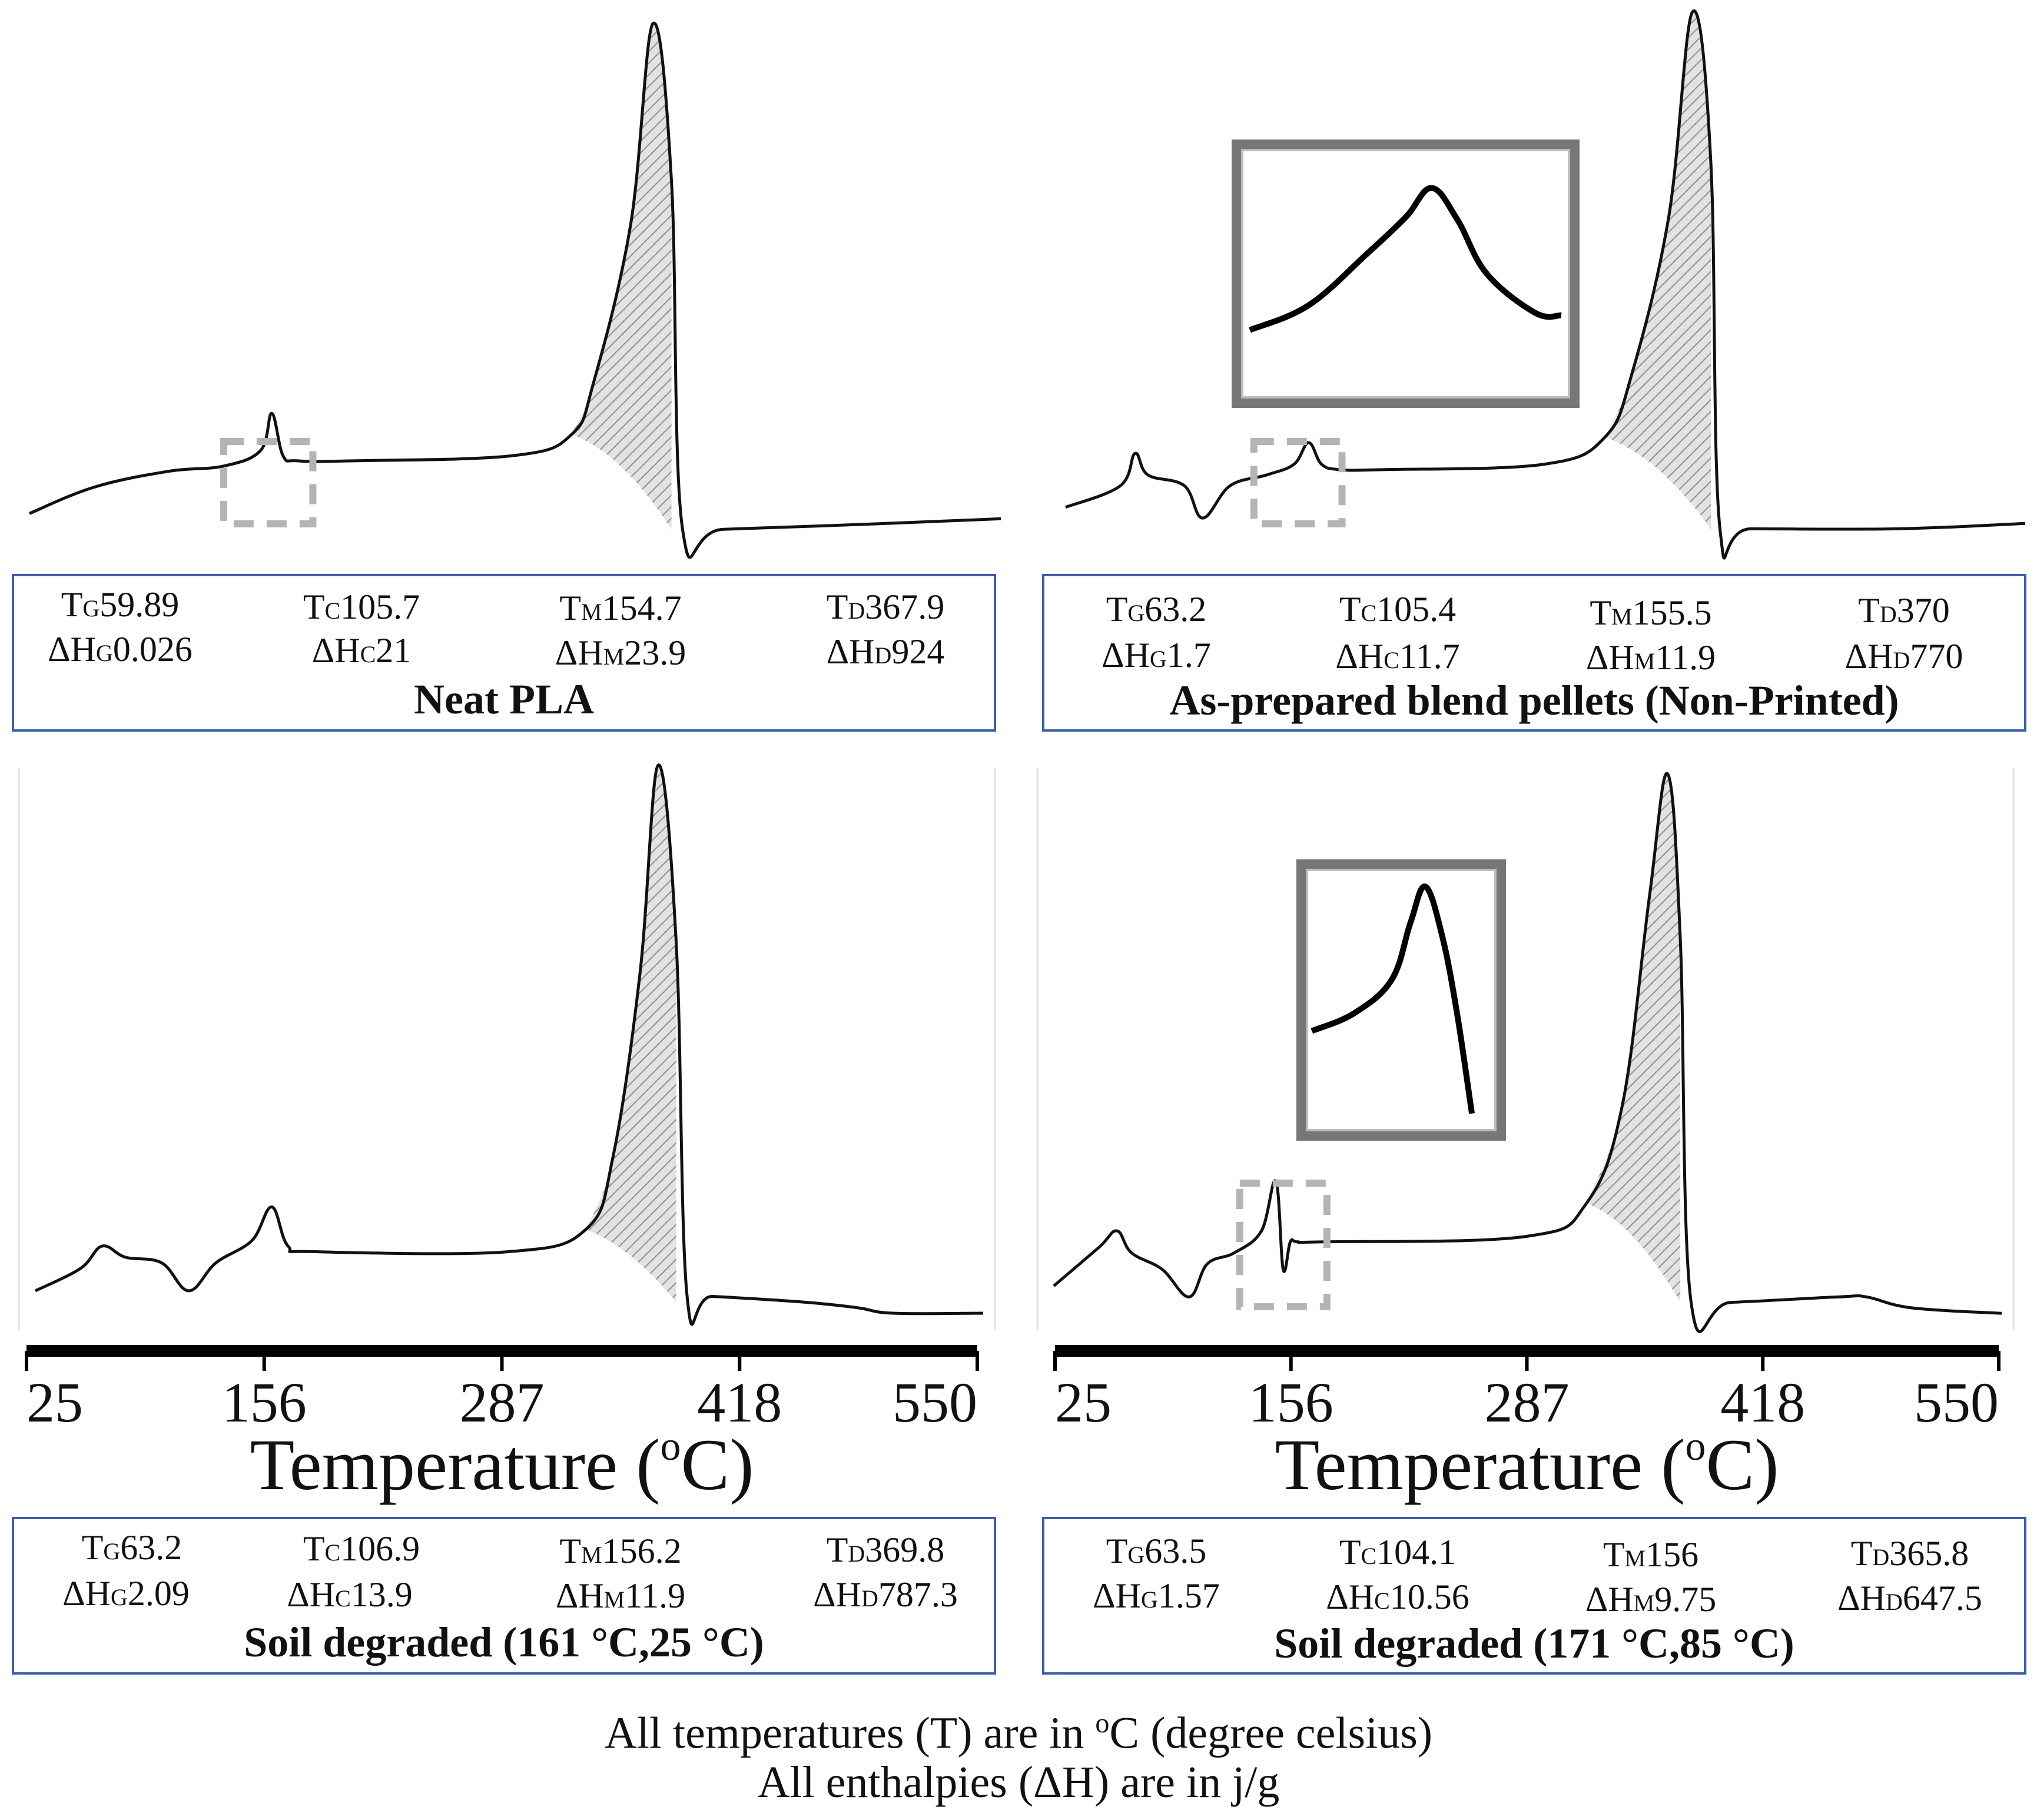  What do you see at coordinates (620, 608) in the screenshot?
I see `tm-value: TM154.7` at bounding box center [620, 608].